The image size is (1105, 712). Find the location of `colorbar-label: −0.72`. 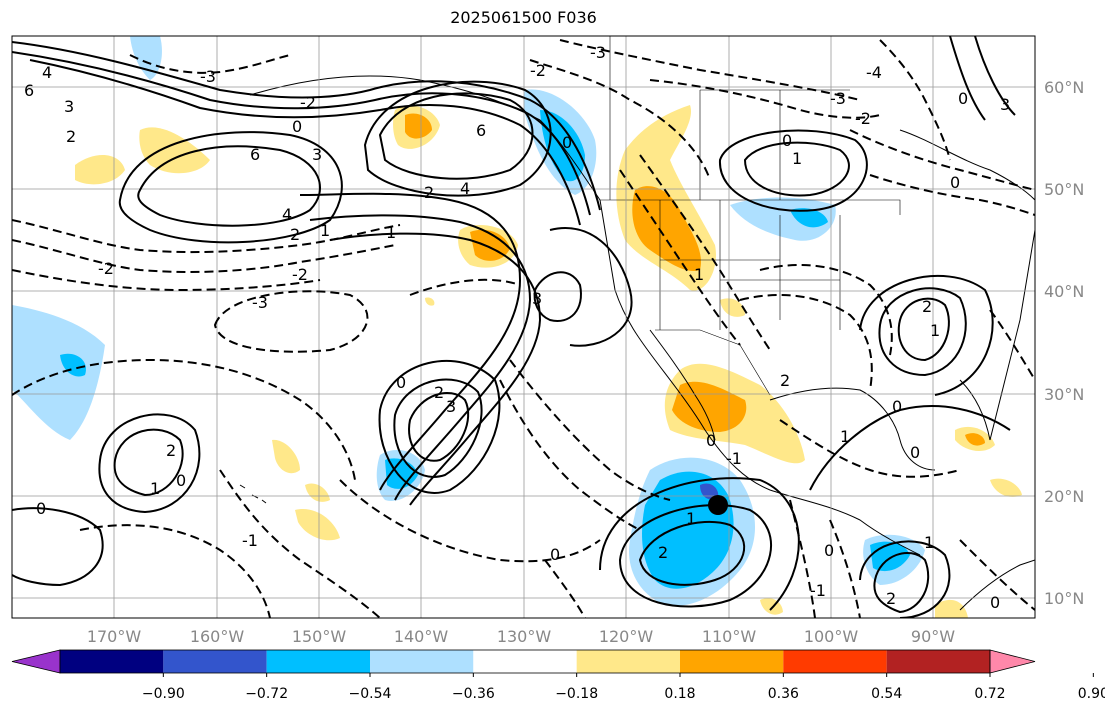

colorbar-label: −0.72 is located at coordinates (266, 694).